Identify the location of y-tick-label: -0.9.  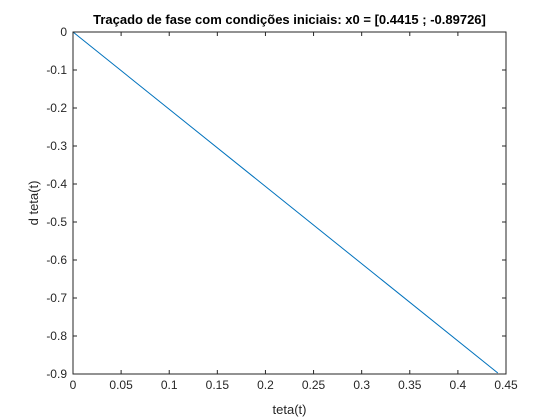
(56, 374).